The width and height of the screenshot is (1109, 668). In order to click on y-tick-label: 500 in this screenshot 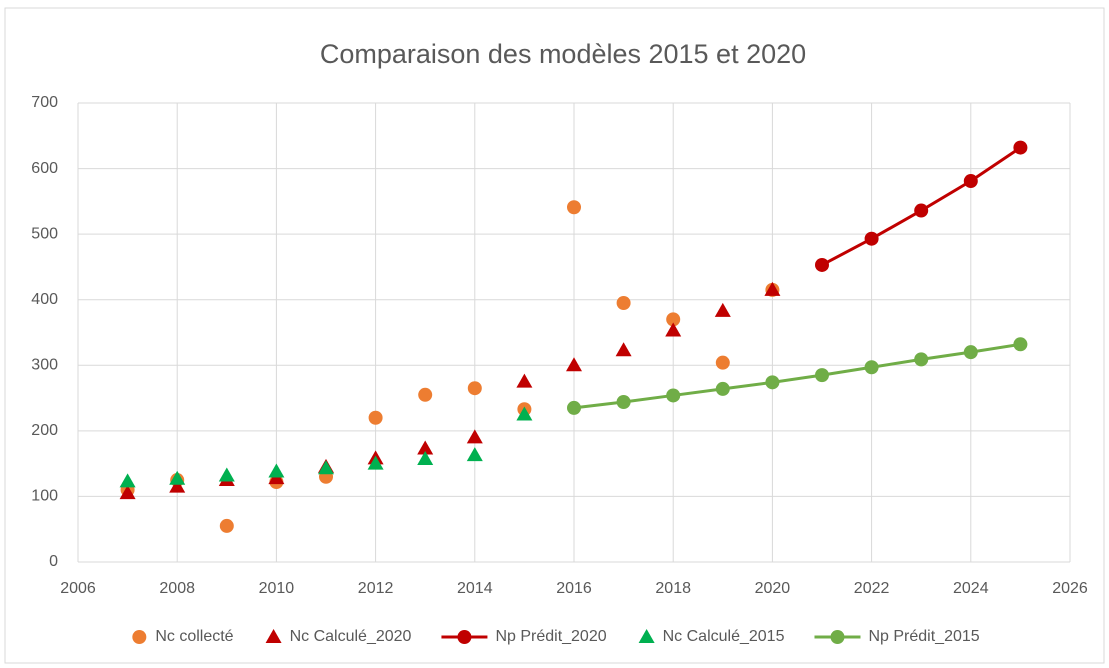, I will do `click(44, 233)`.